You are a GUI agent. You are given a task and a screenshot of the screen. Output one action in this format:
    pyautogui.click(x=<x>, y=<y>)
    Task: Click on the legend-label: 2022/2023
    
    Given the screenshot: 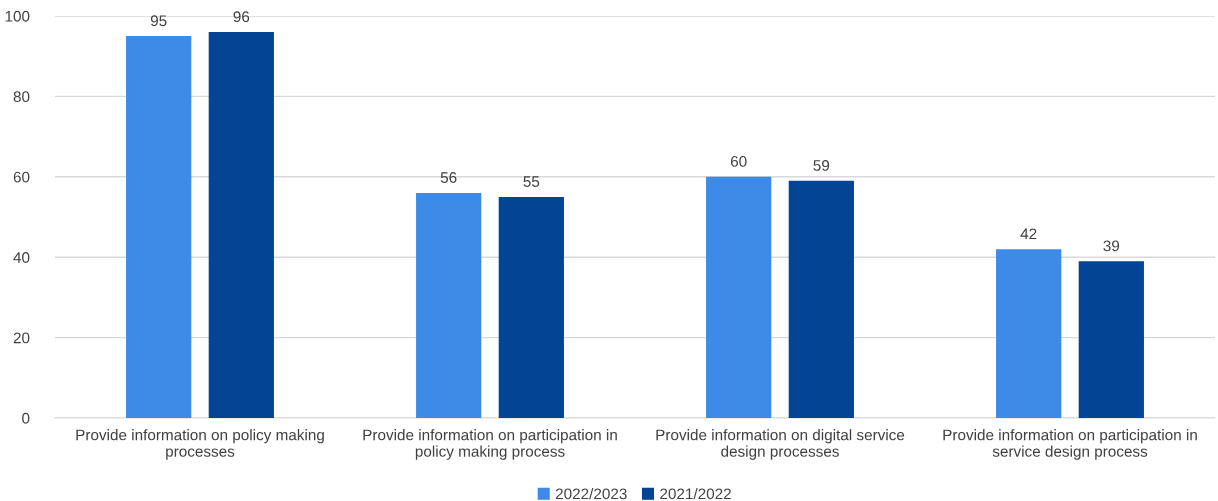 What is the action you would take?
    pyautogui.click(x=591, y=494)
    